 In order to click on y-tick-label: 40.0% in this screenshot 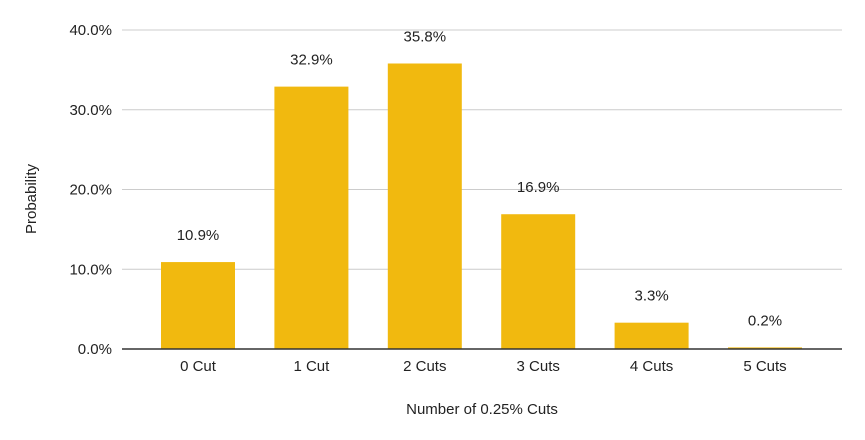, I will do `click(90, 30)`.